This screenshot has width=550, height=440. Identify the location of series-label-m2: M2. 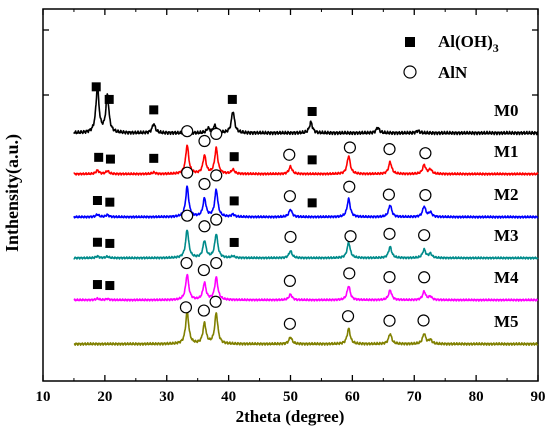
(506, 194).